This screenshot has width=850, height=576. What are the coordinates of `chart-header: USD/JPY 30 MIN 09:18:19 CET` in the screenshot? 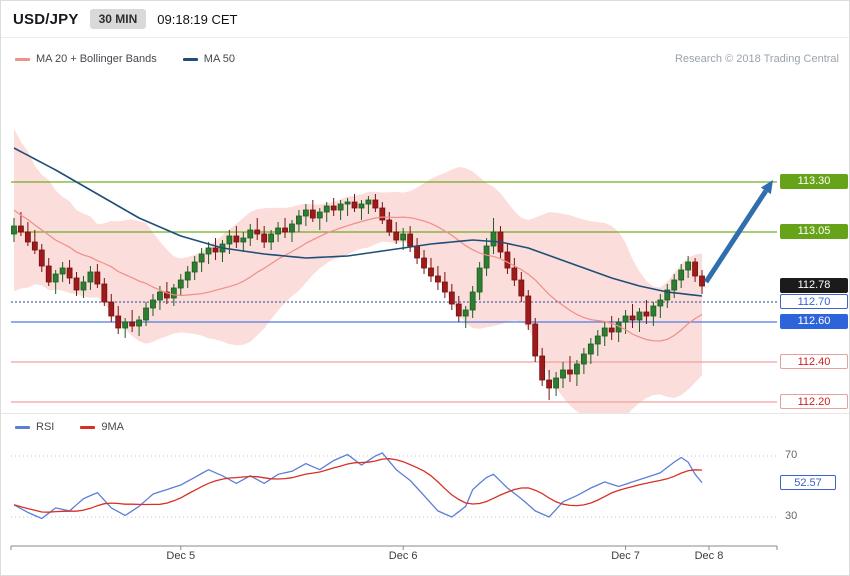 It's located at (425, 19).